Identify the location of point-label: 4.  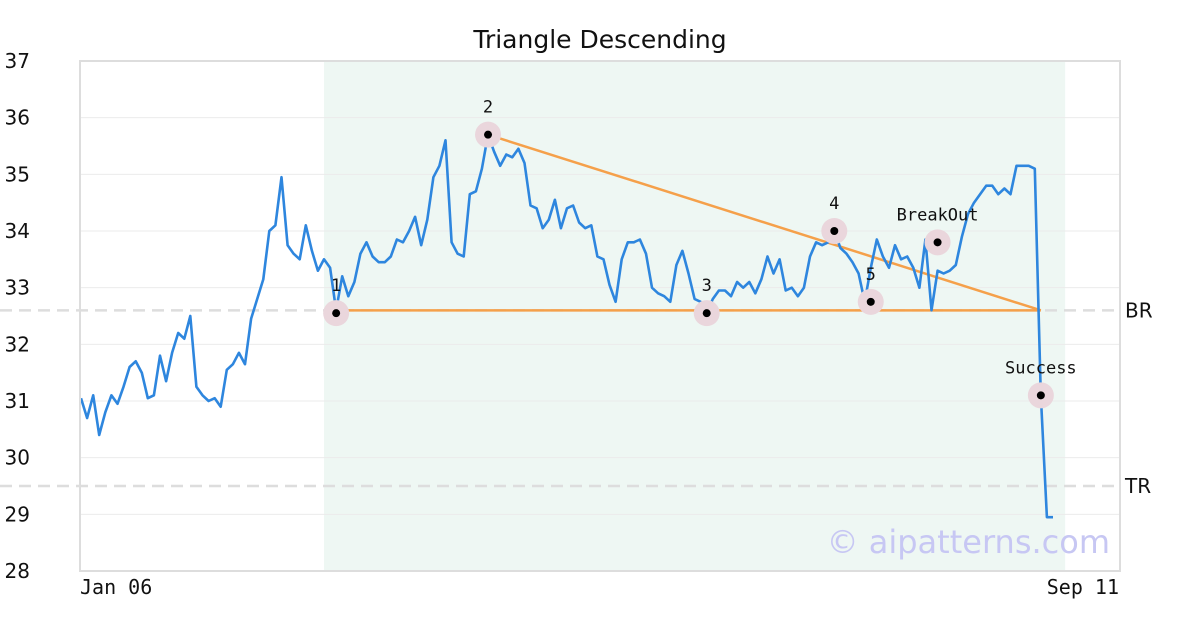
(834, 204).